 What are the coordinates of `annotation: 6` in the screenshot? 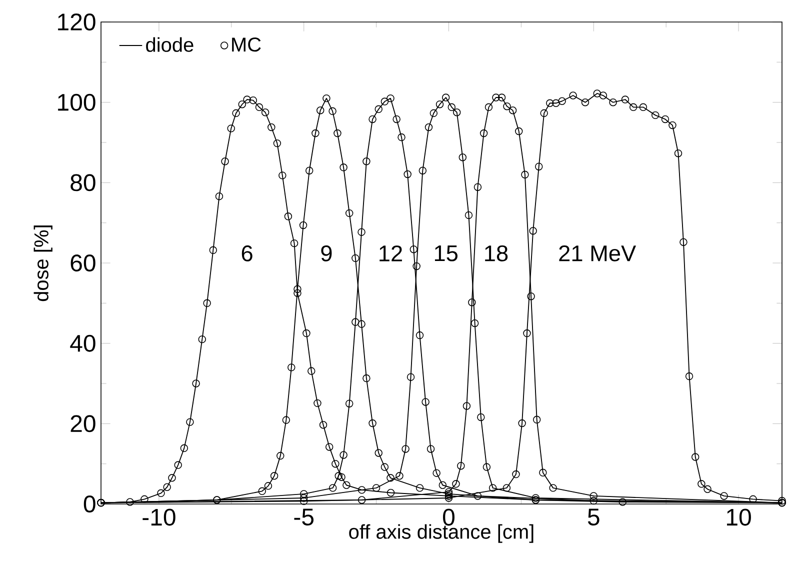 It's located at (247, 253).